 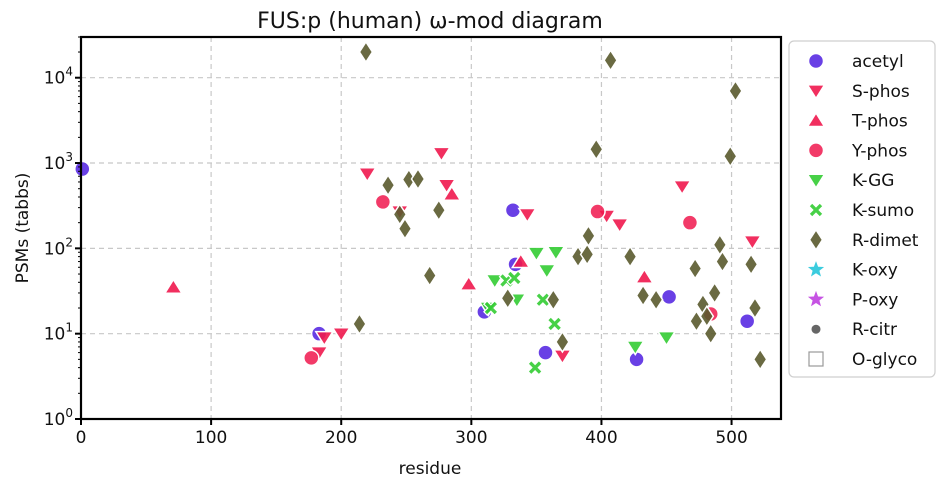 What do you see at coordinates (816, 359) in the screenshot?
I see `legend-marker-o-glyco` at bounding box center [816, 359].